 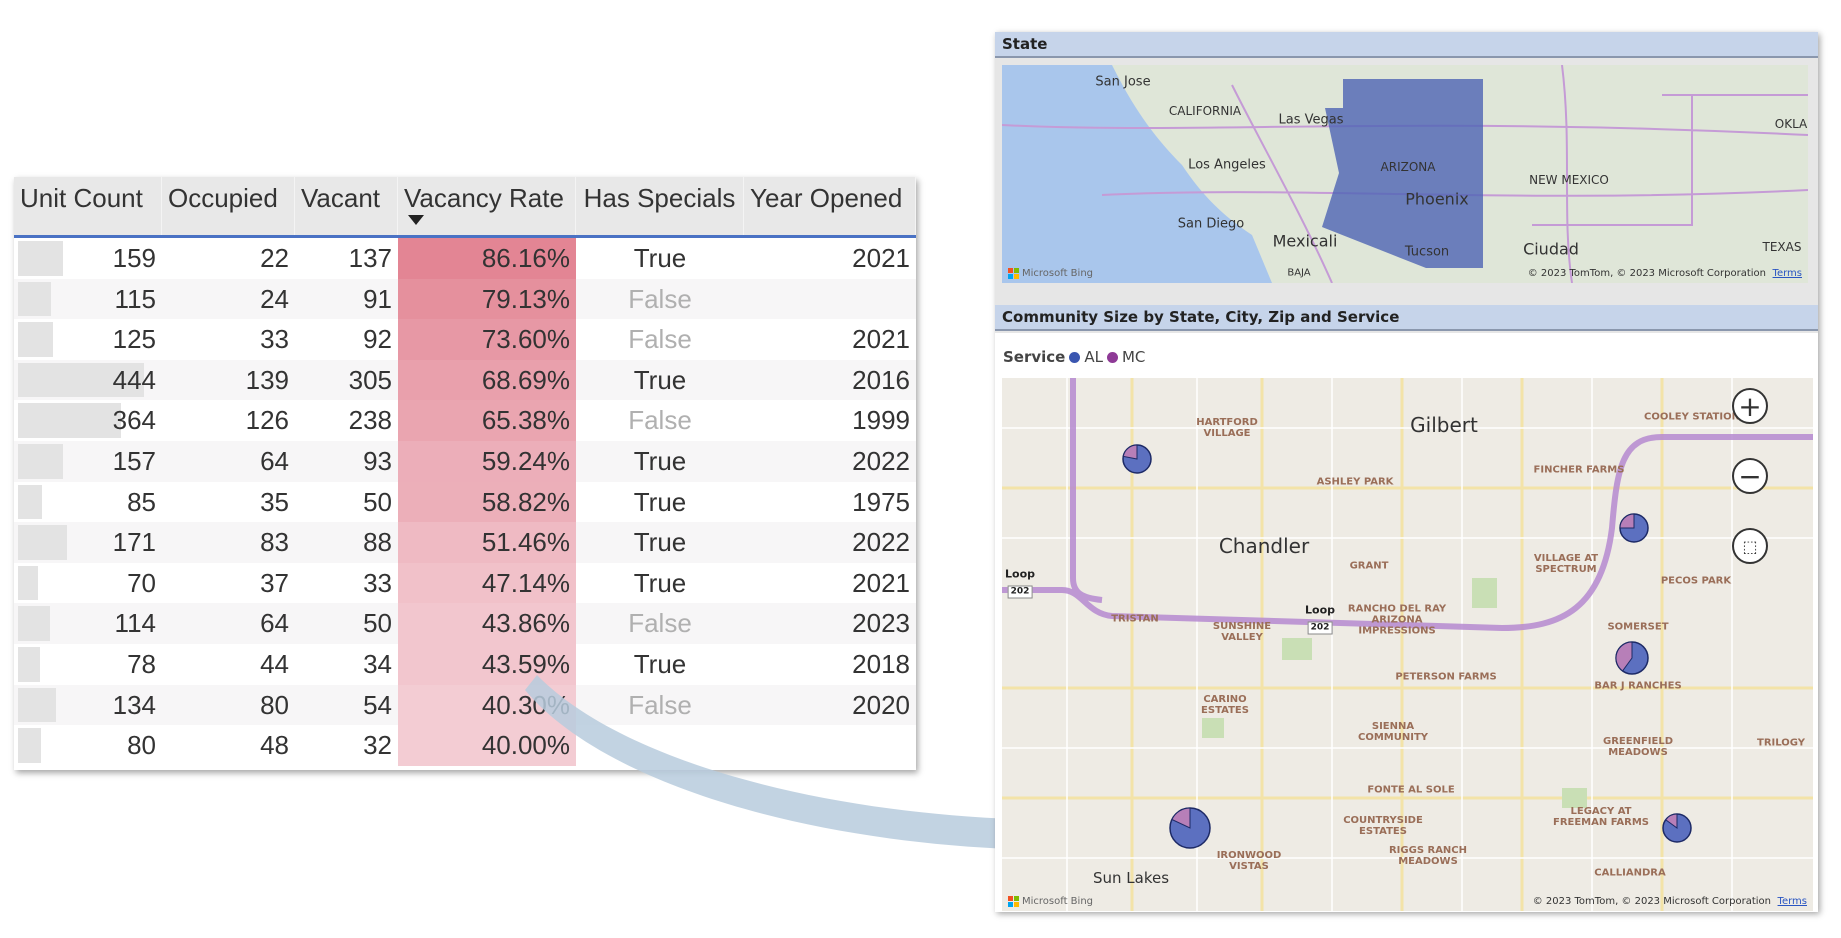 What do you see at coordinates (465, 420) in the screenshot?
I see `table-row: 364 126 238 65.38% False 1999` at bounding box center [465, 420].